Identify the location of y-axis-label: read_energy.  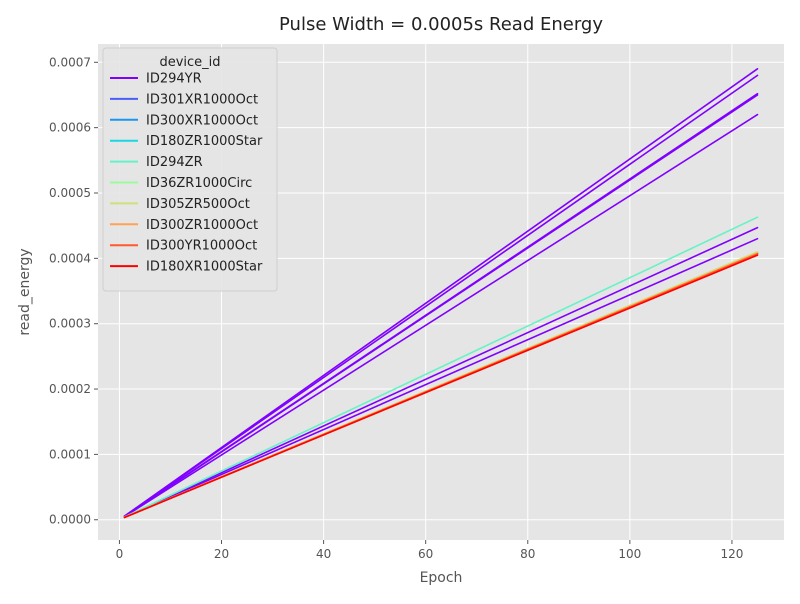
(25, 291).